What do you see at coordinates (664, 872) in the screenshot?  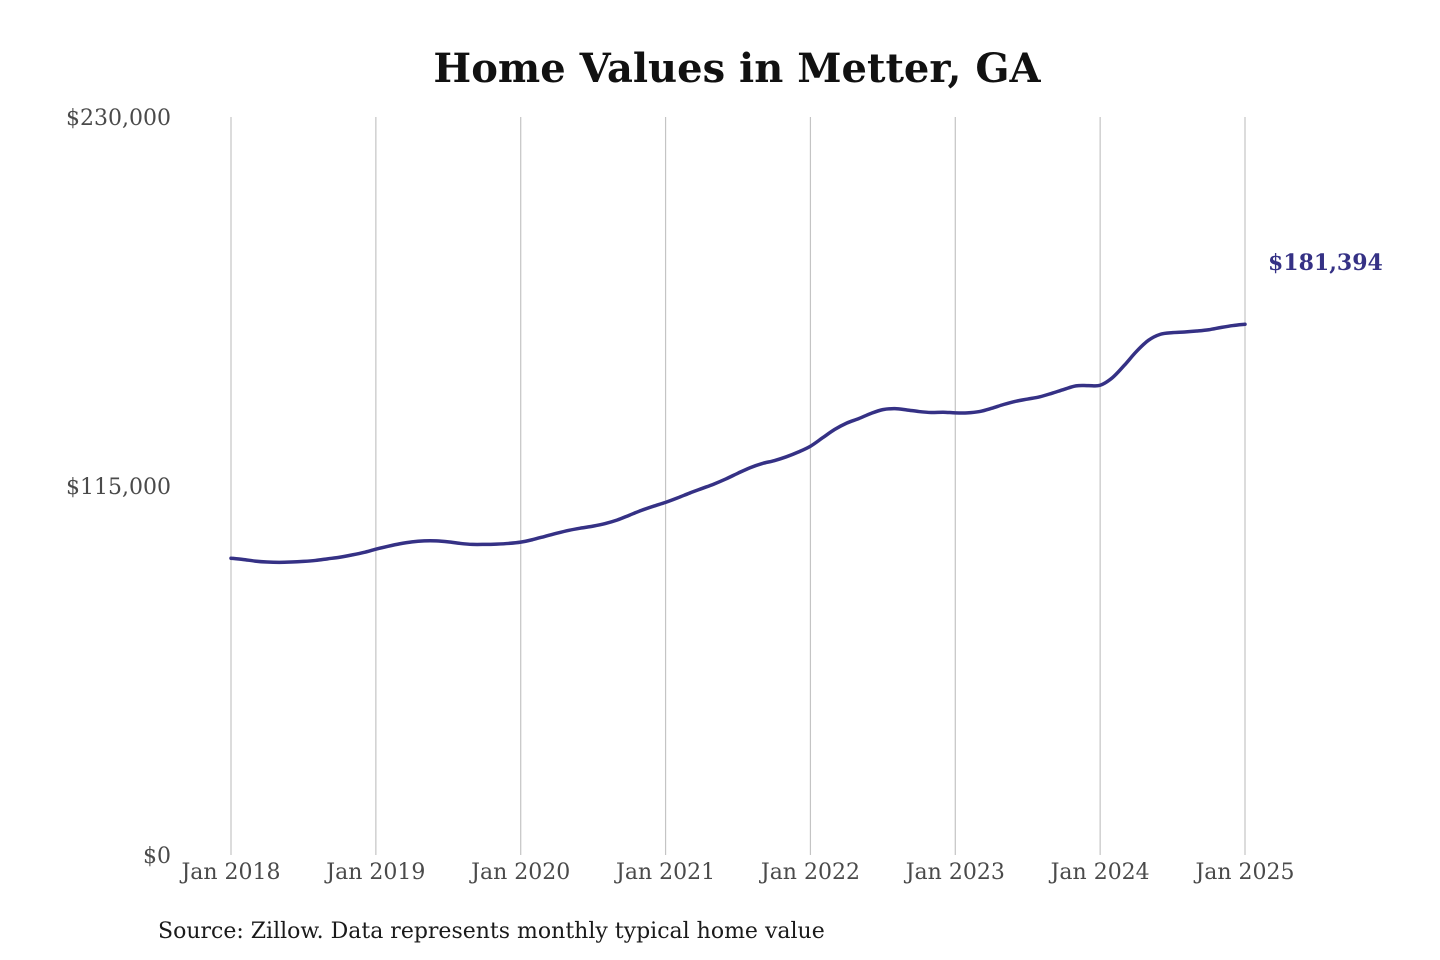 I see `x-tick-label-3: Jan 2021` at bounding box center [664, 872].